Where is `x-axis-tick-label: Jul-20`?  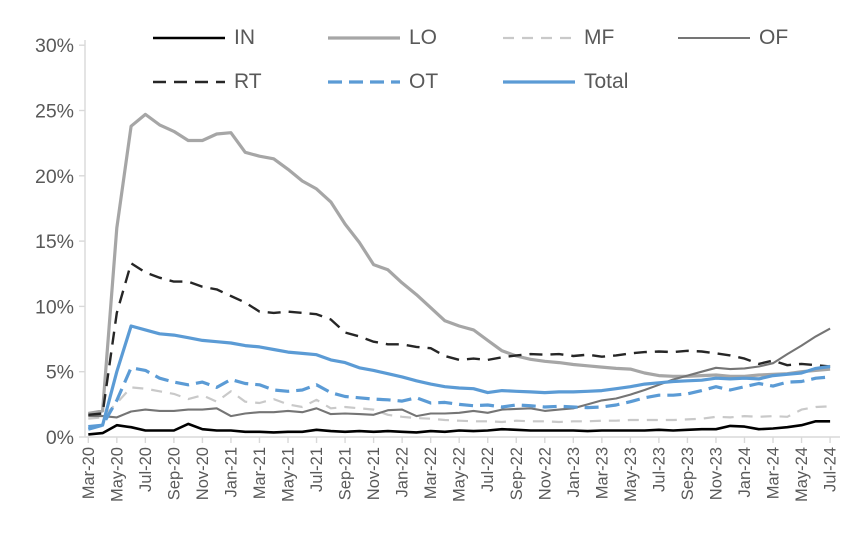
x-axis-tick-label: Jul-20 is located at coordinates (146, 469).